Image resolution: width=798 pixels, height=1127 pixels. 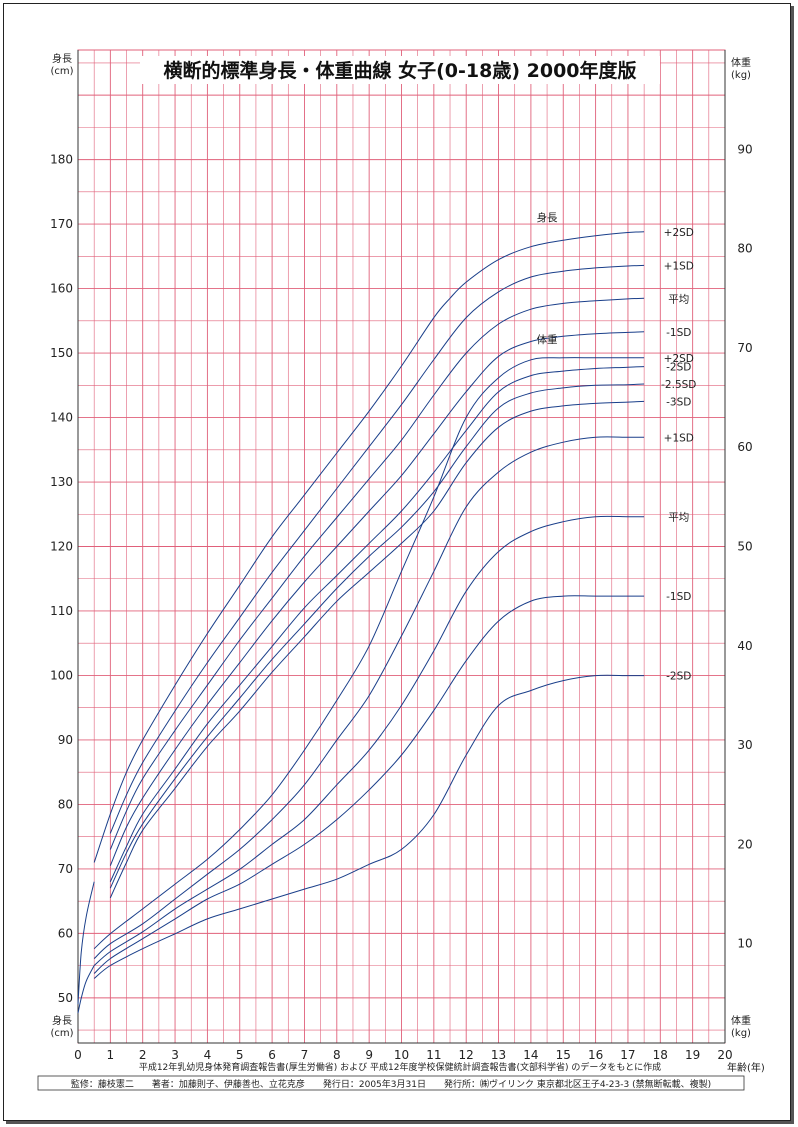 I want to click on weight-curve-label: -1SD, so click(x=678, y=597).